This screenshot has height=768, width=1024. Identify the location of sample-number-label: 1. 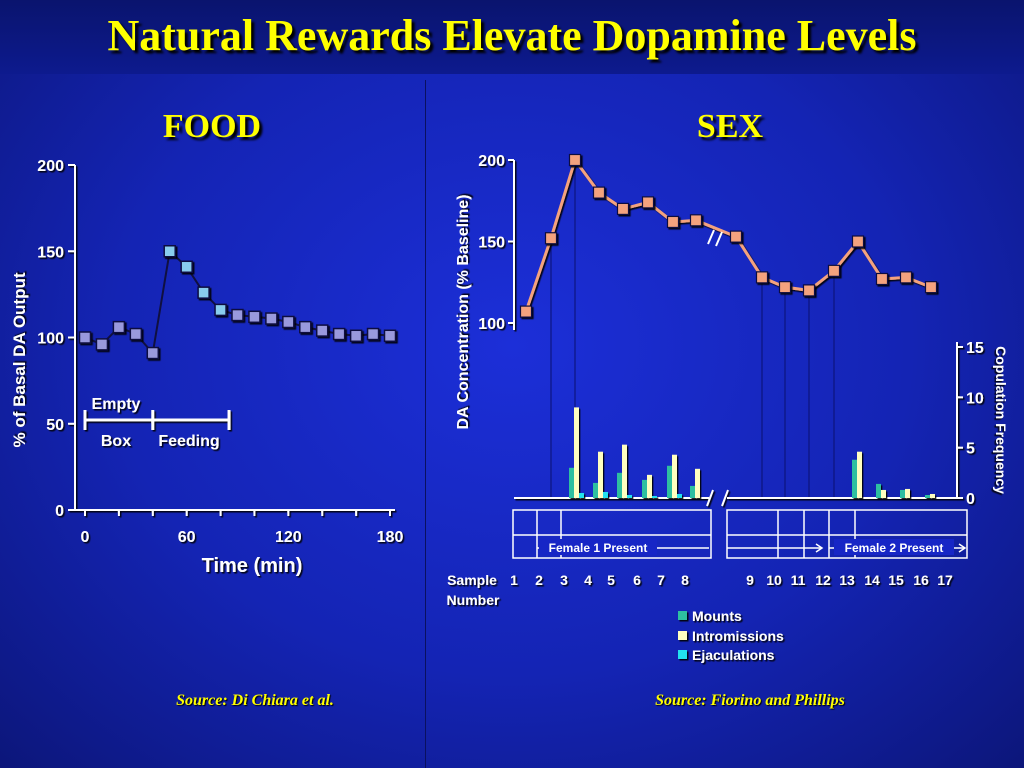
(514, 580).